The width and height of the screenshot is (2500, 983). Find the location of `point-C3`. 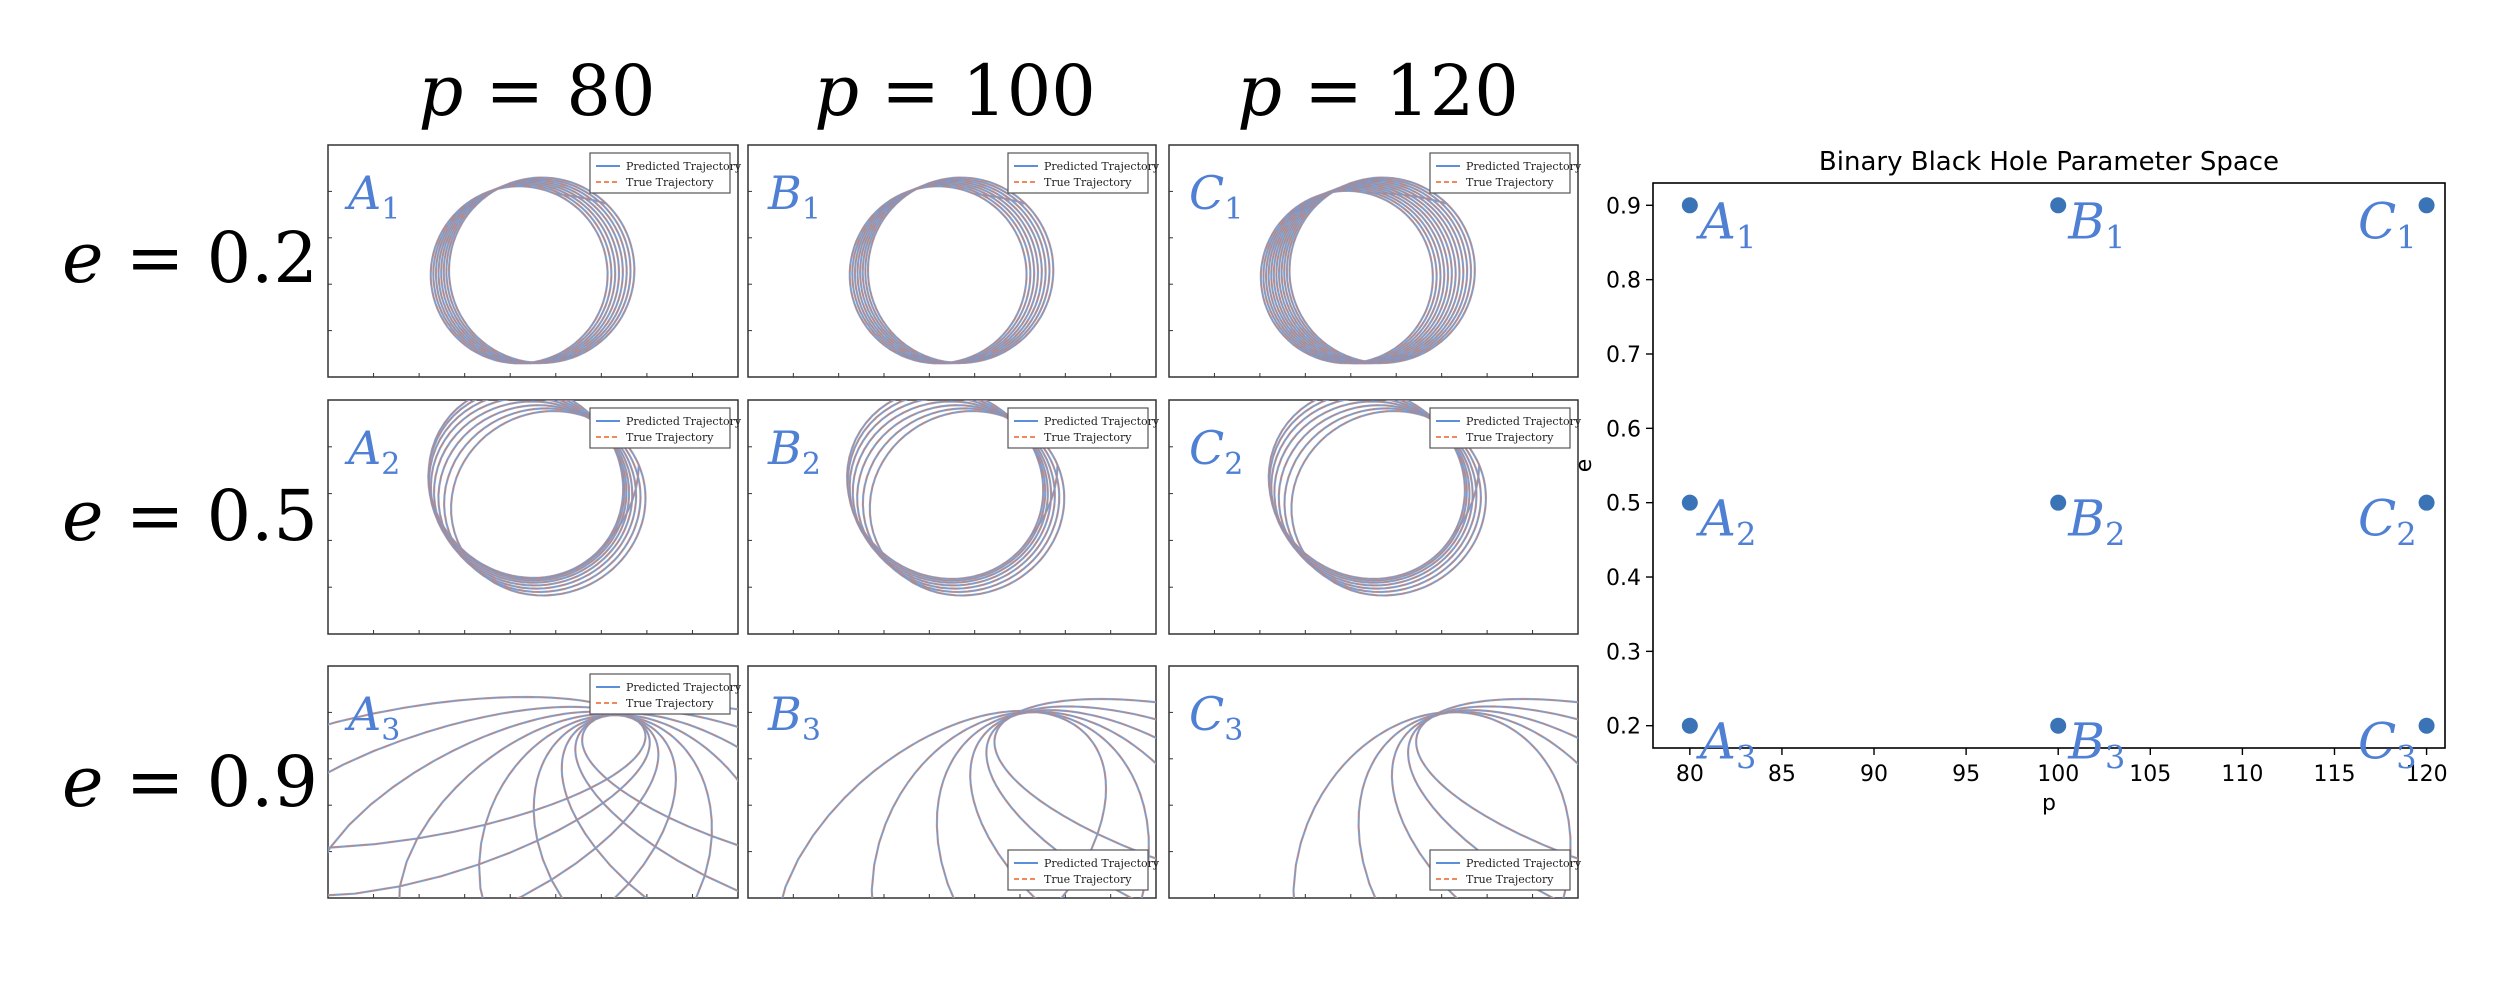

point-C3 is located at coordinates (2426, 725).